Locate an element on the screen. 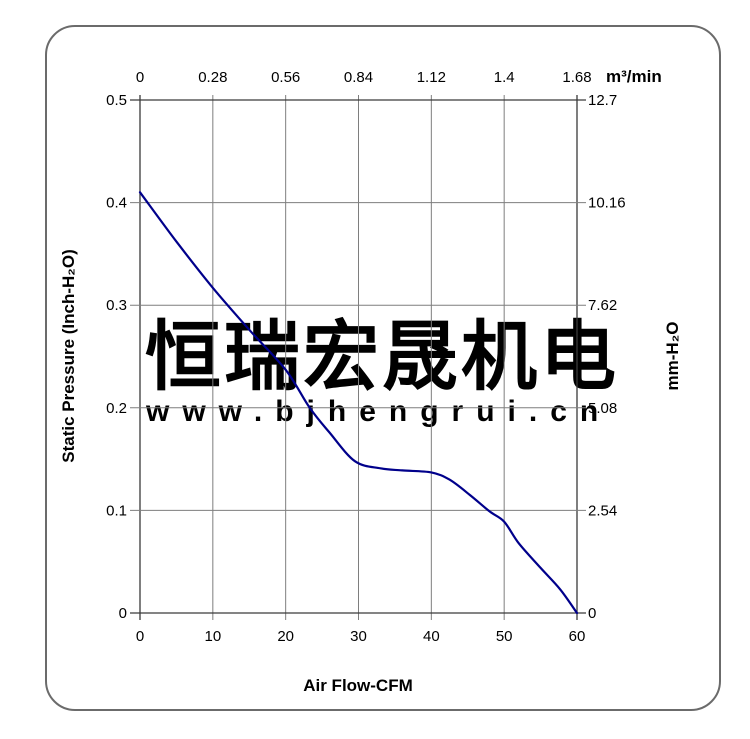 This screenshot has width=750, height=739. left-tick-0.3: 0.3 is located at coordinates (116, 305).